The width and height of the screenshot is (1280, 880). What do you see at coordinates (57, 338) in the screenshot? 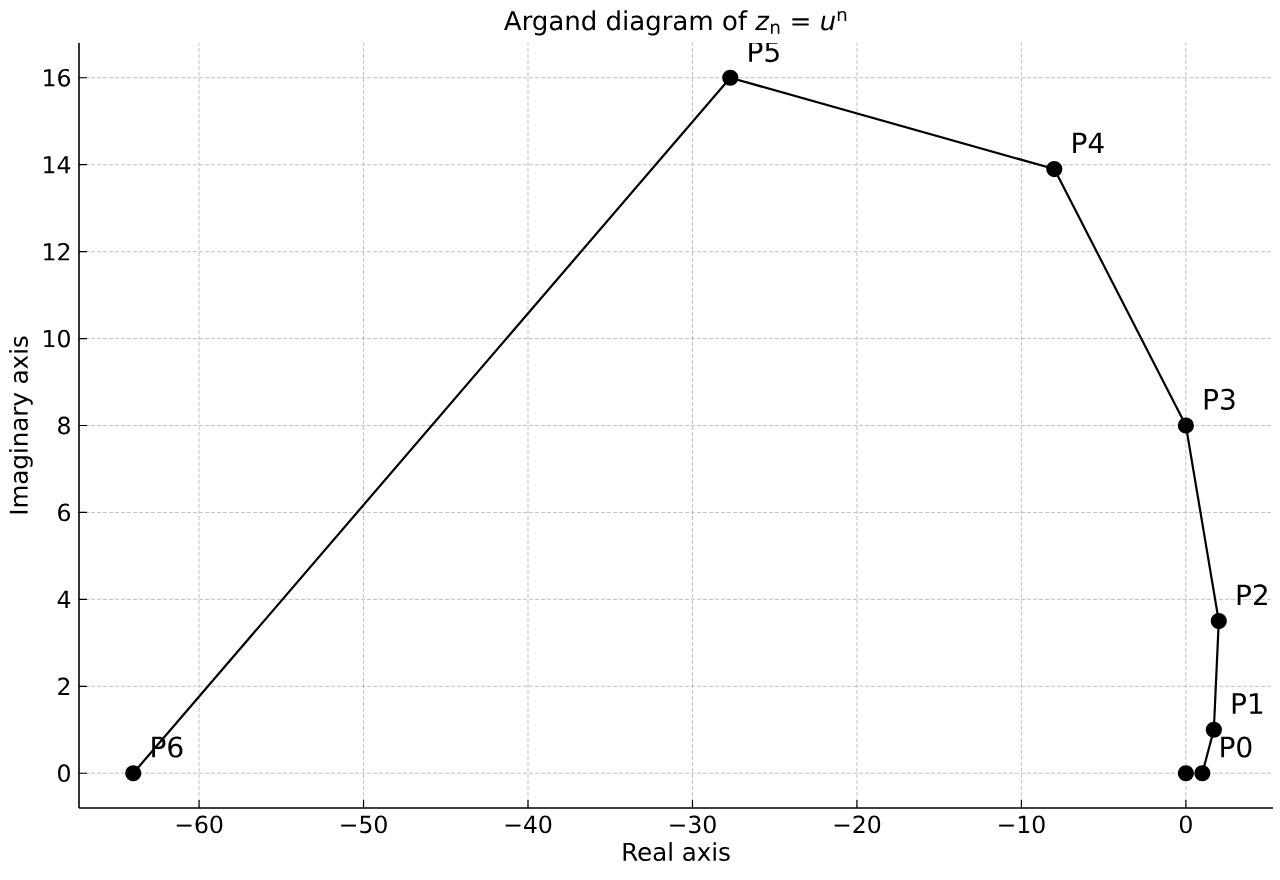
I see `y-tick-label: 10` at bounding box center [57, 338].